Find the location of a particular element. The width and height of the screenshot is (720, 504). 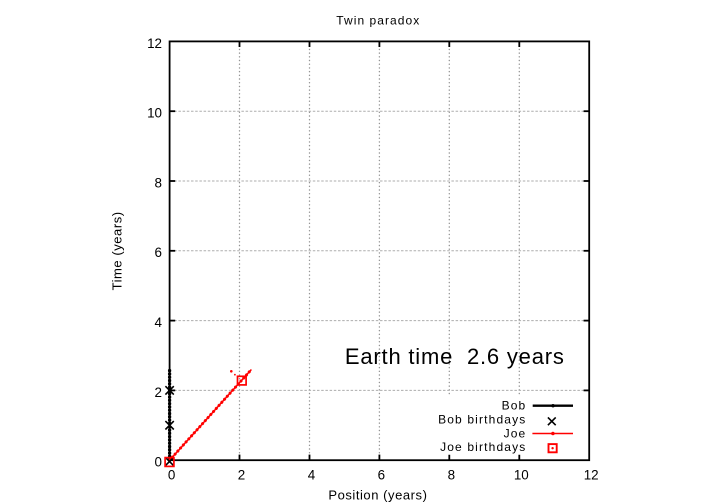

svg-text: Position (years) is located at coordinates (377, 495).